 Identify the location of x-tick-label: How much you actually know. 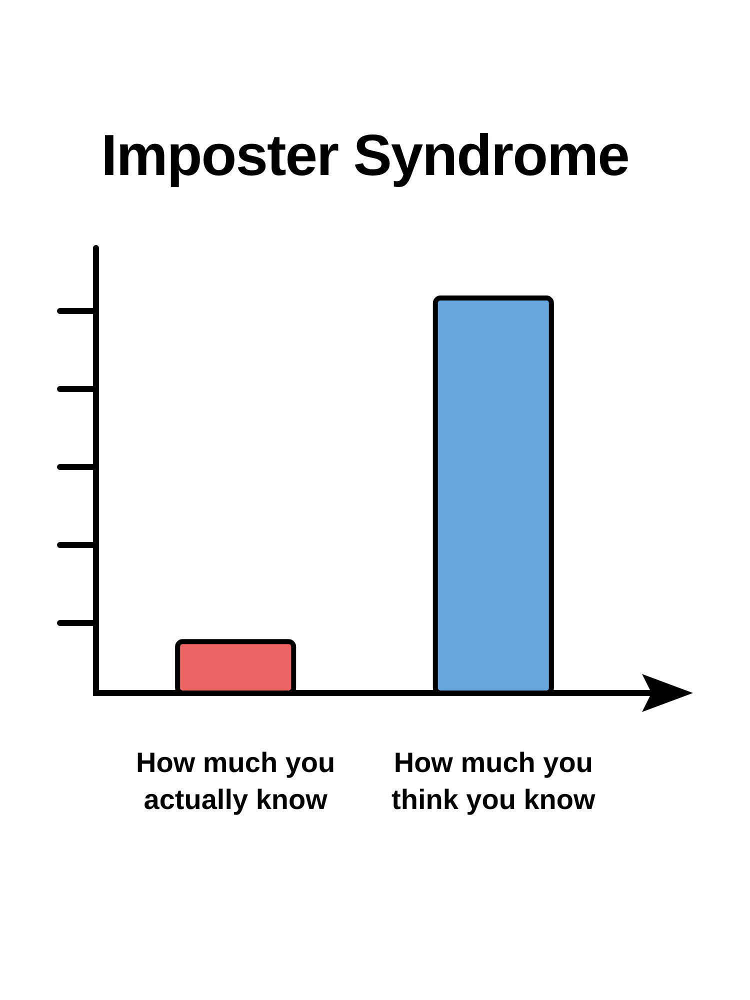
(236, 781).